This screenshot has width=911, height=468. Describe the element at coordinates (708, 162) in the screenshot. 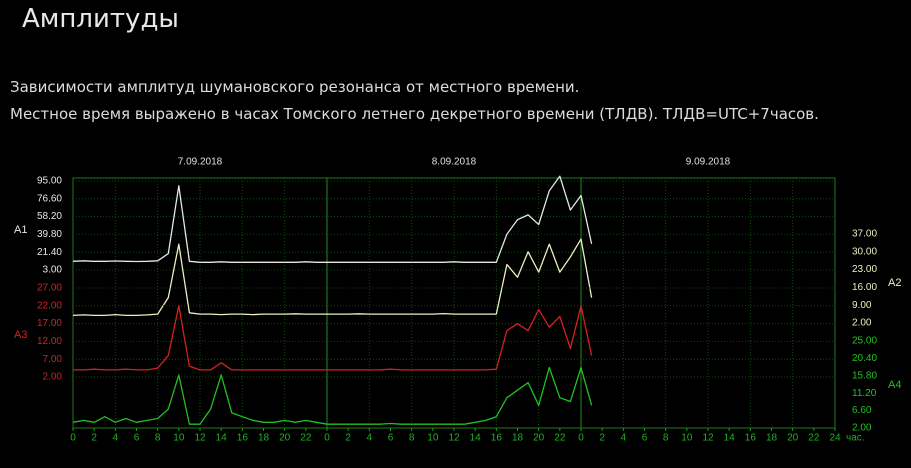

I see `date-label: 9.09.2018` at that location.